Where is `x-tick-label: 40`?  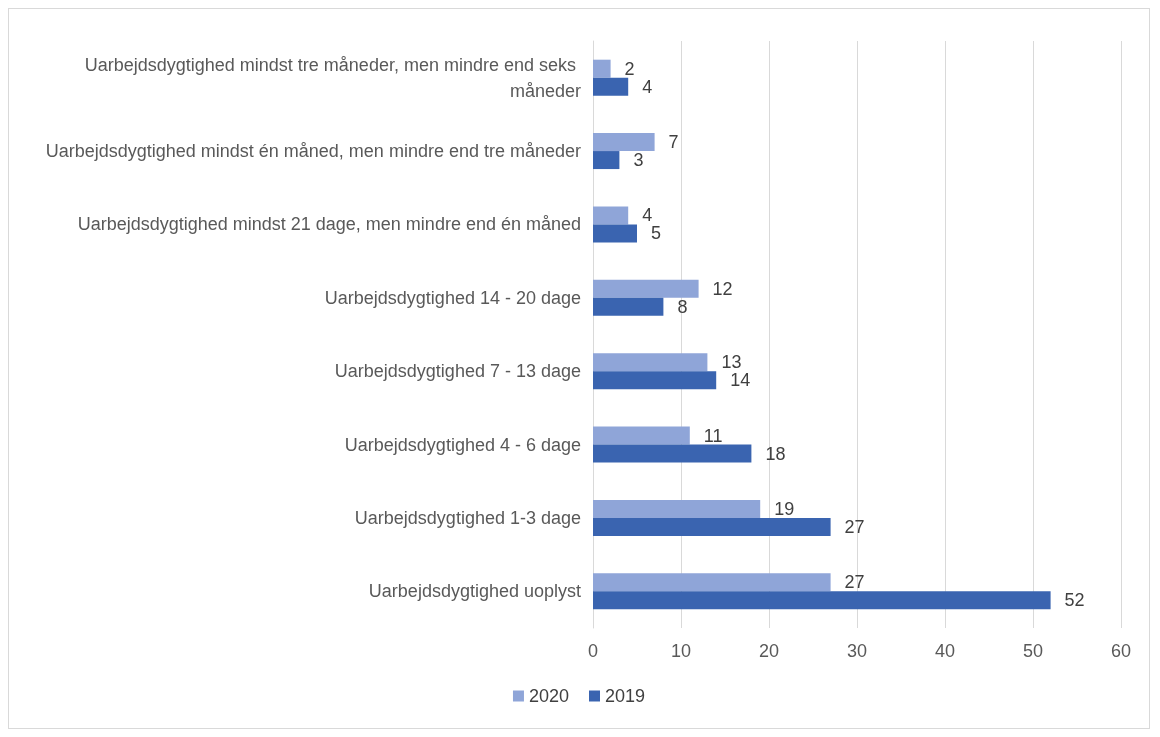
x-tick-label: 40 is located at coordinates (945, 651).